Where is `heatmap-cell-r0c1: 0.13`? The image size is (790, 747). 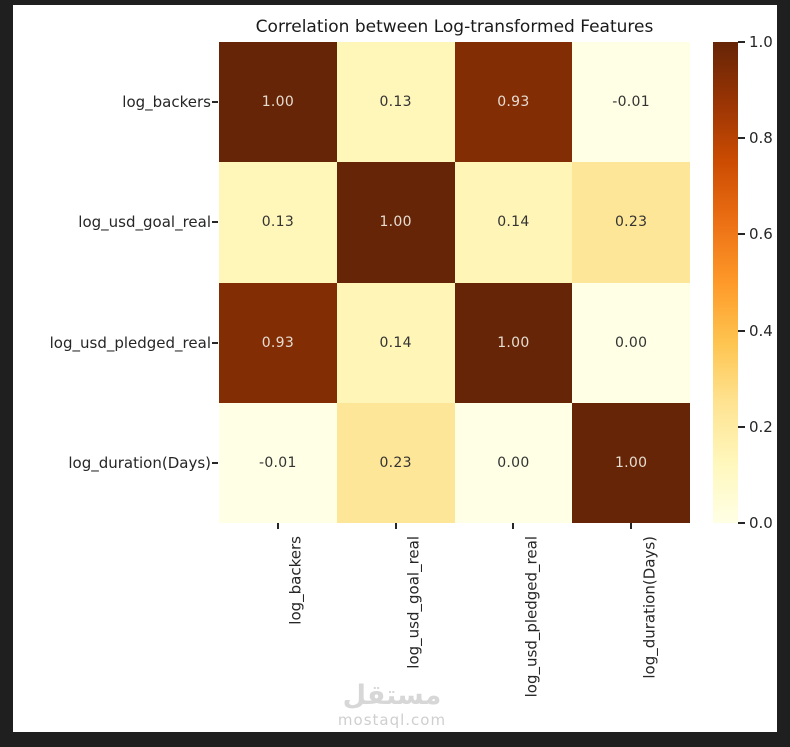 heatmap-cell-r0c1: 0.13 is located at coordinates (395, 102).